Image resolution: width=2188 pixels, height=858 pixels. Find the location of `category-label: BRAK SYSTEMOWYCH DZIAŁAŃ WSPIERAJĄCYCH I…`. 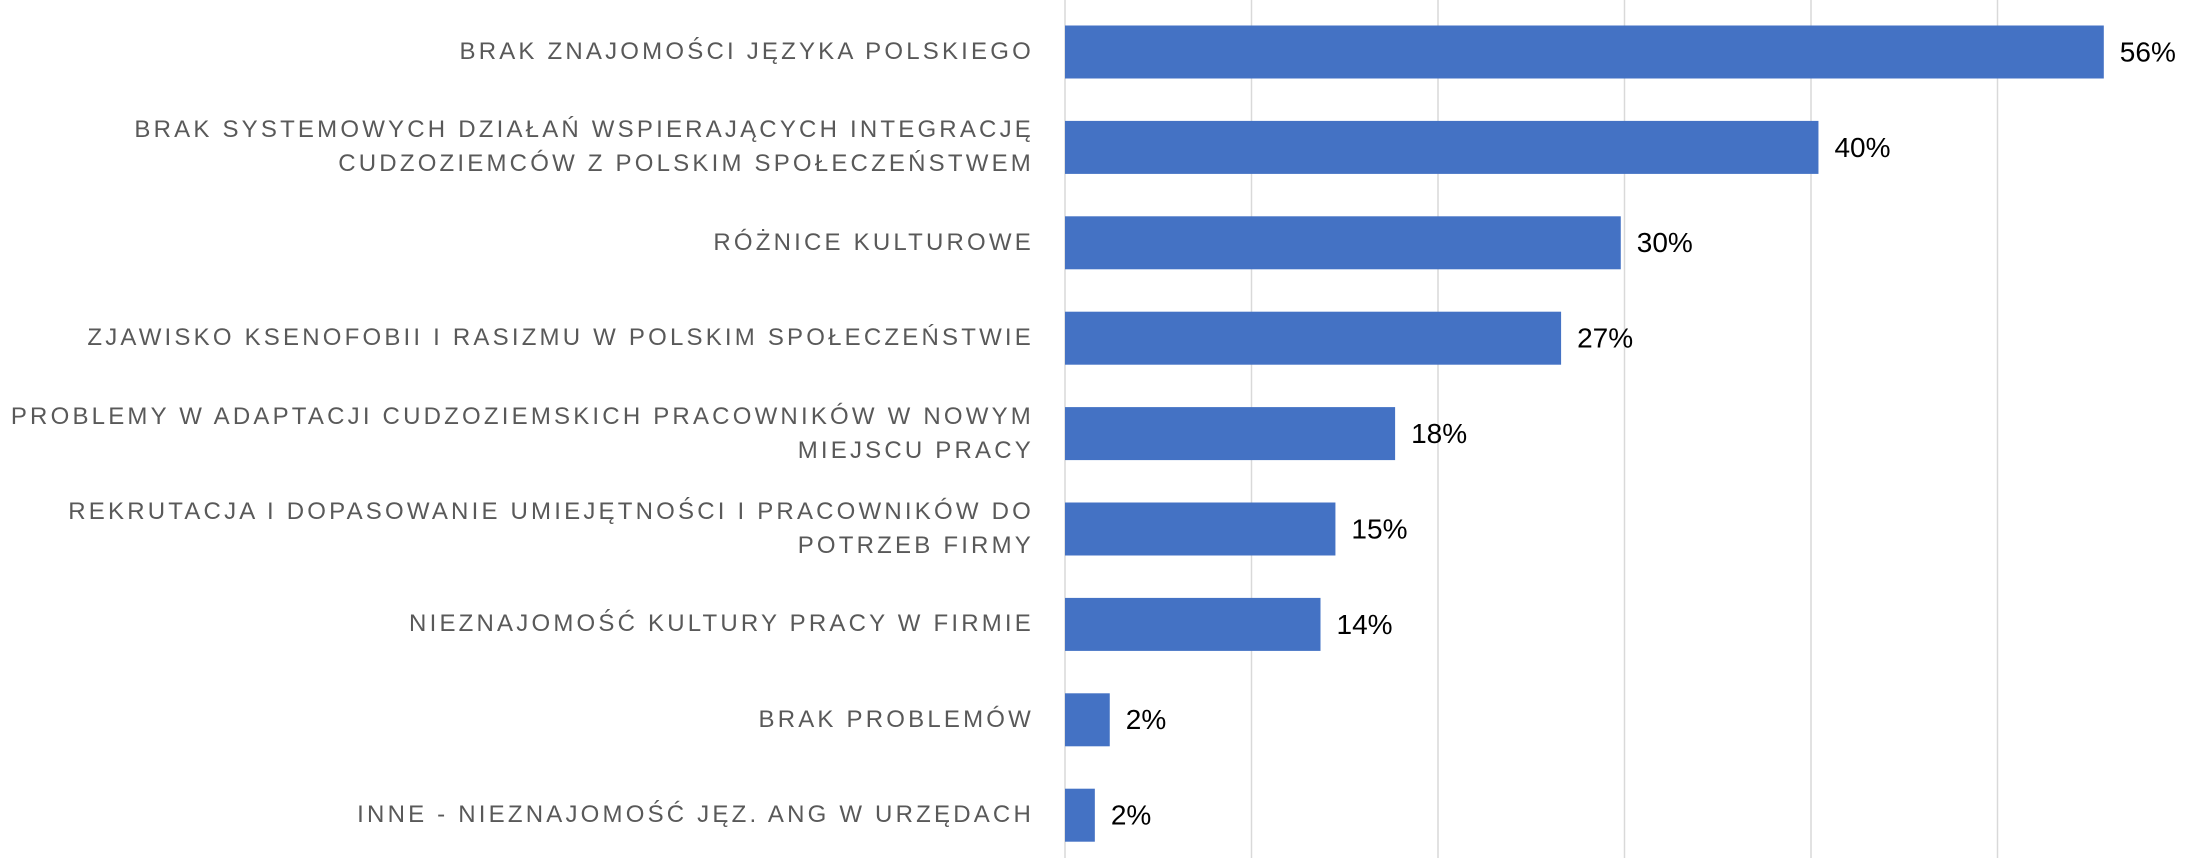

category-label: BRAK SYSTEMOWYCH DZIAŁAŃ WSPIERAJĄCYCH I… is located at coordinates (584, 147).